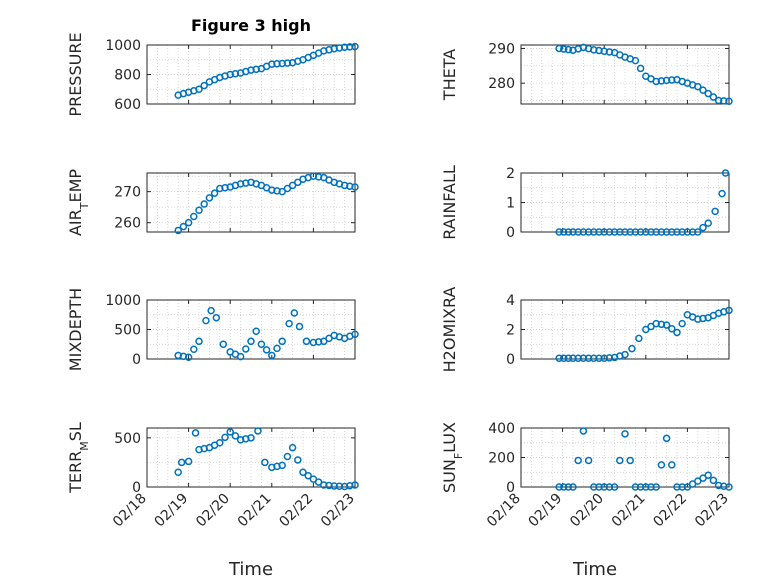  Describe the element at coordinates (127, 224) in the screenshot. I see `y-tick-label: 260` at that location.